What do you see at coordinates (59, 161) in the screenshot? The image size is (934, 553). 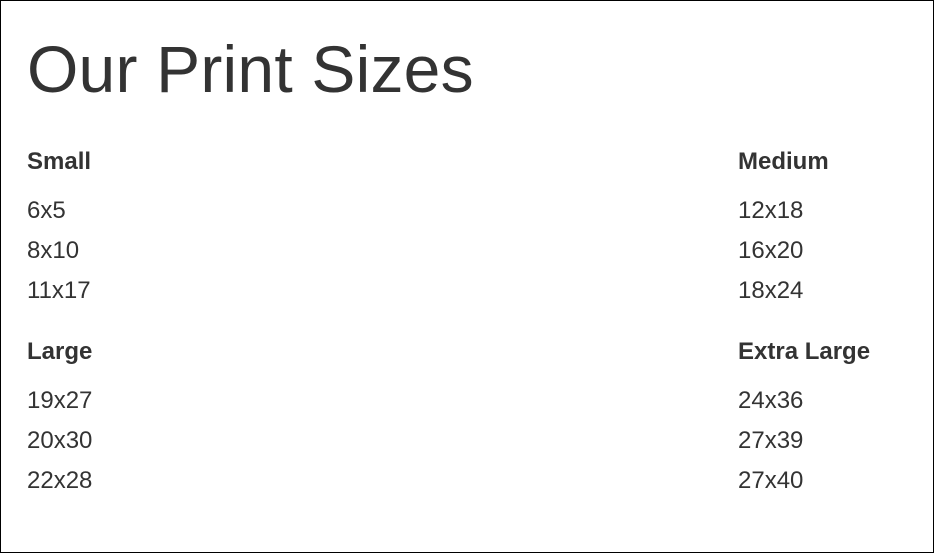 I see `group-heading-small: Small` at bounding box center [59, 161].